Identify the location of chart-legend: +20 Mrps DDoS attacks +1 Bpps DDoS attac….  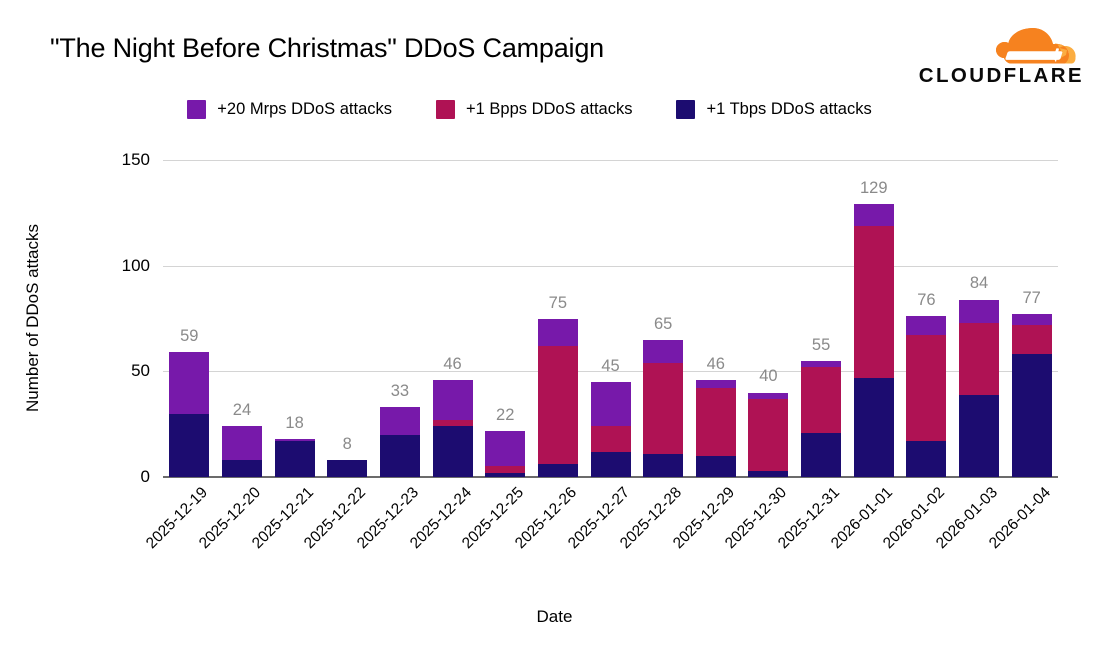
(559, 109).